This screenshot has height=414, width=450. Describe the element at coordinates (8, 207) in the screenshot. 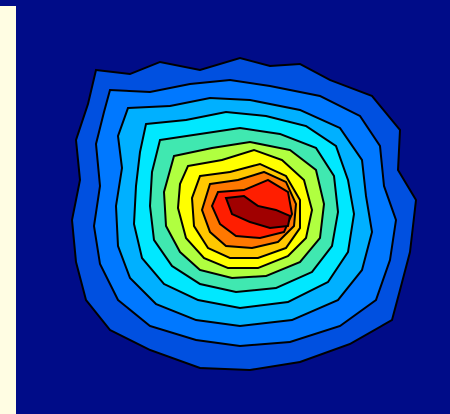

I see `side-strip` at that location.